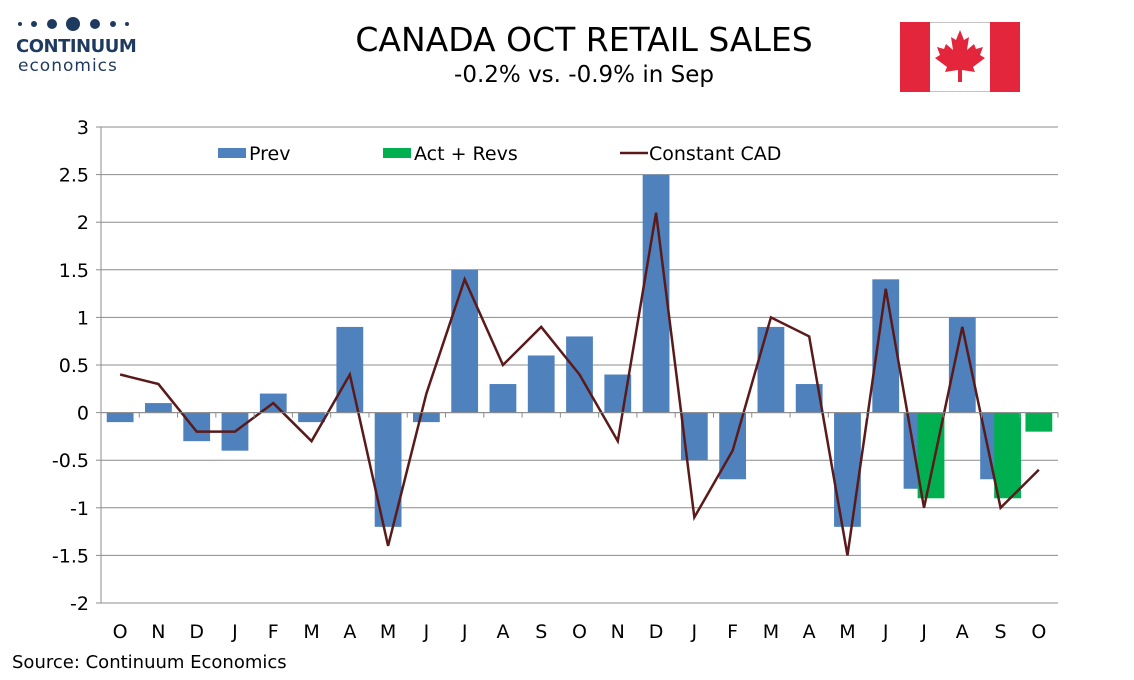  I want to click on y-tick-label: 2, so click(83, 223).